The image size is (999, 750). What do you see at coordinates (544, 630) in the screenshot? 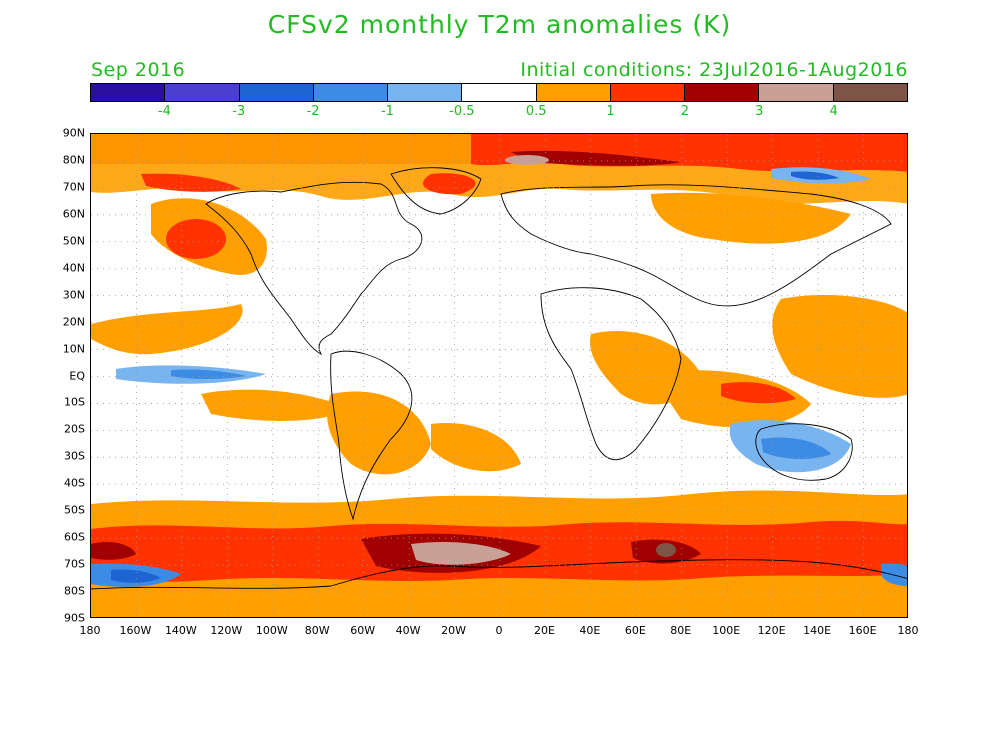
I see `longitude-label: 20E` at bounding box center [544, 630].